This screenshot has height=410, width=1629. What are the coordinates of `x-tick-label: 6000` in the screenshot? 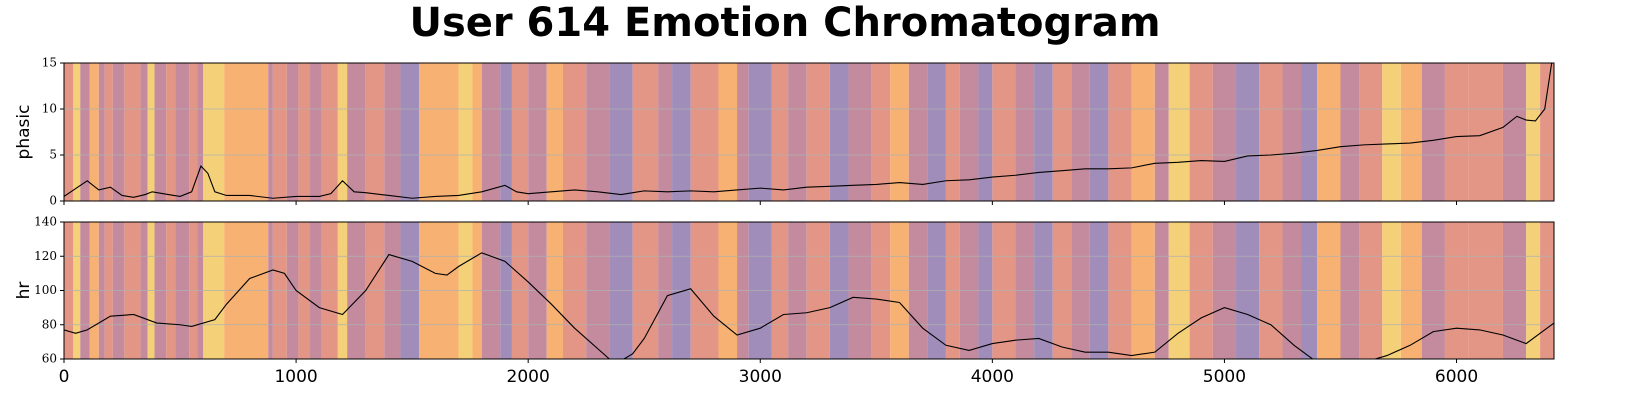 It's located at (1456, 377).